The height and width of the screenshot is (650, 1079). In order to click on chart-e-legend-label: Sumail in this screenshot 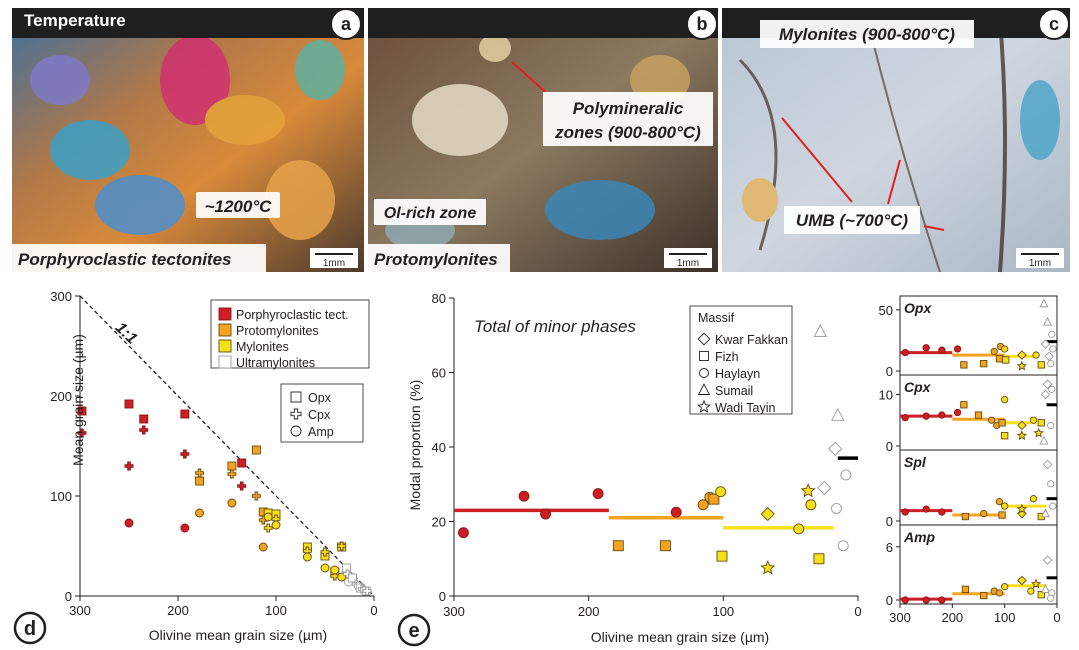, I will do `click(734, 391)`.